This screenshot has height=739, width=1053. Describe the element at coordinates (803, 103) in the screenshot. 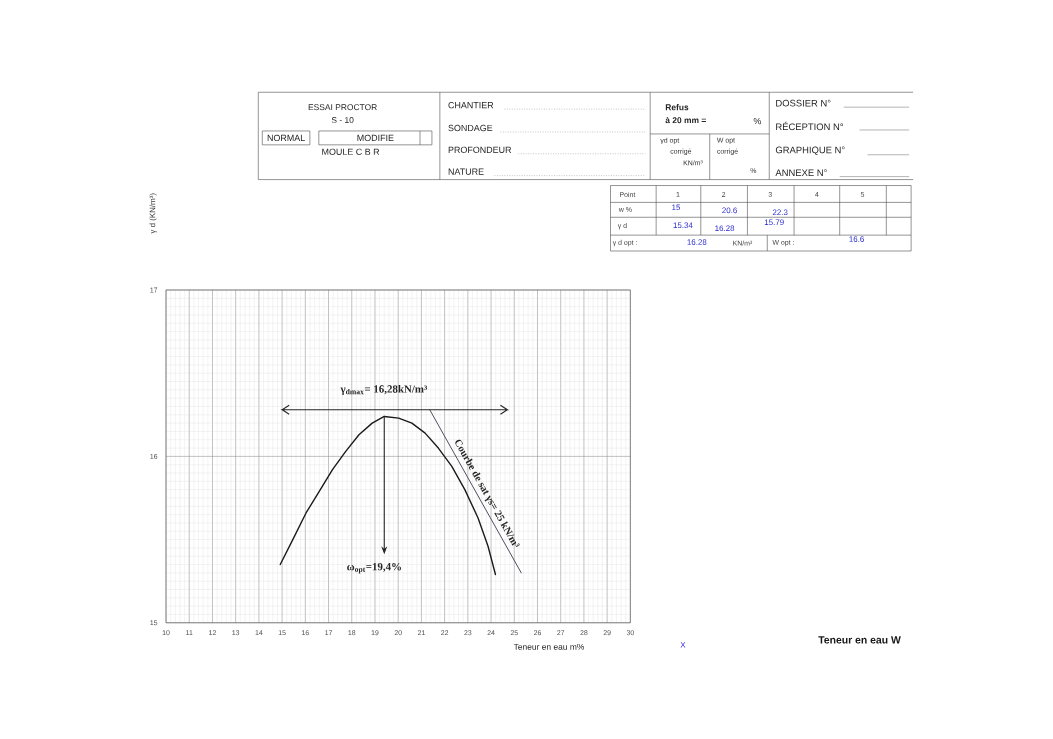

I see `text: DOSSIER N°` at that location.